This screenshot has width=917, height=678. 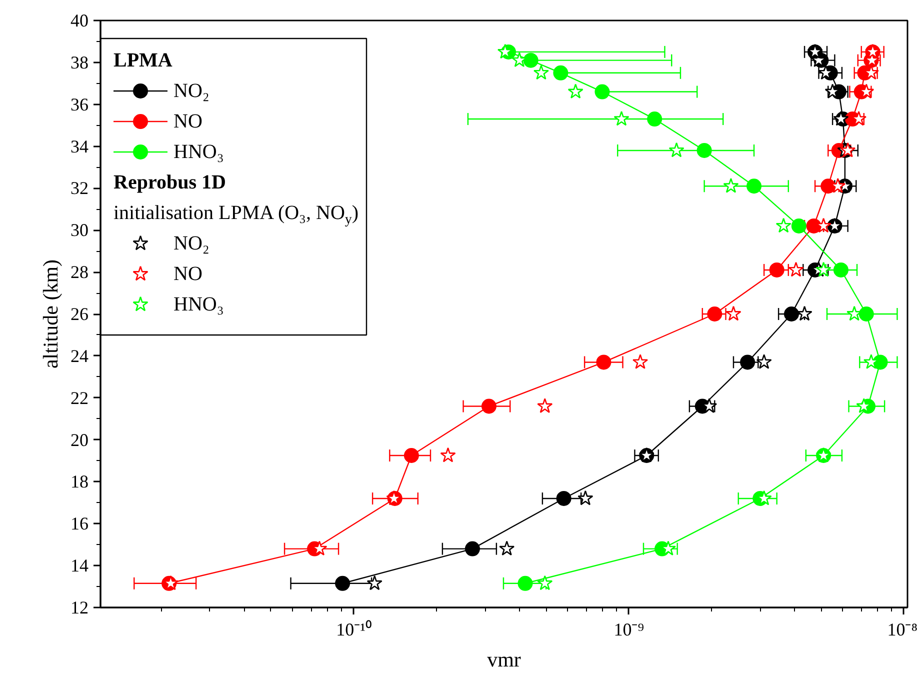 I want to click on y-tick-label: 36, so click(x=79, y=104).